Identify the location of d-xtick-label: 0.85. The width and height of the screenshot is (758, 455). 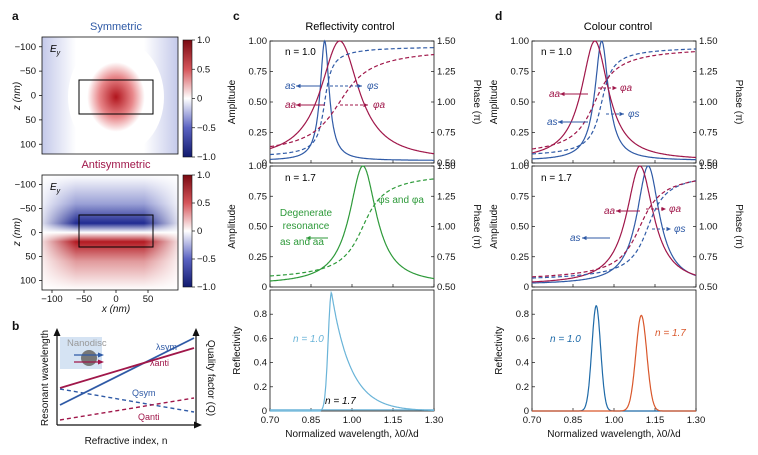
(573, 420).